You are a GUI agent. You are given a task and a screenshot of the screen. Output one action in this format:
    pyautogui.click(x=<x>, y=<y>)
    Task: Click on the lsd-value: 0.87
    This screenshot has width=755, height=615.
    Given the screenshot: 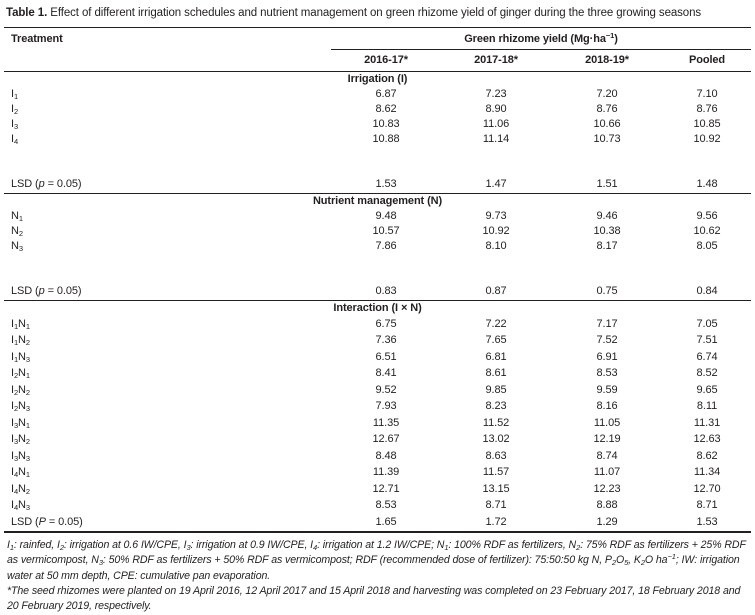 What is the action you would take?
    pyautogui.click(x=496, y=291)
    